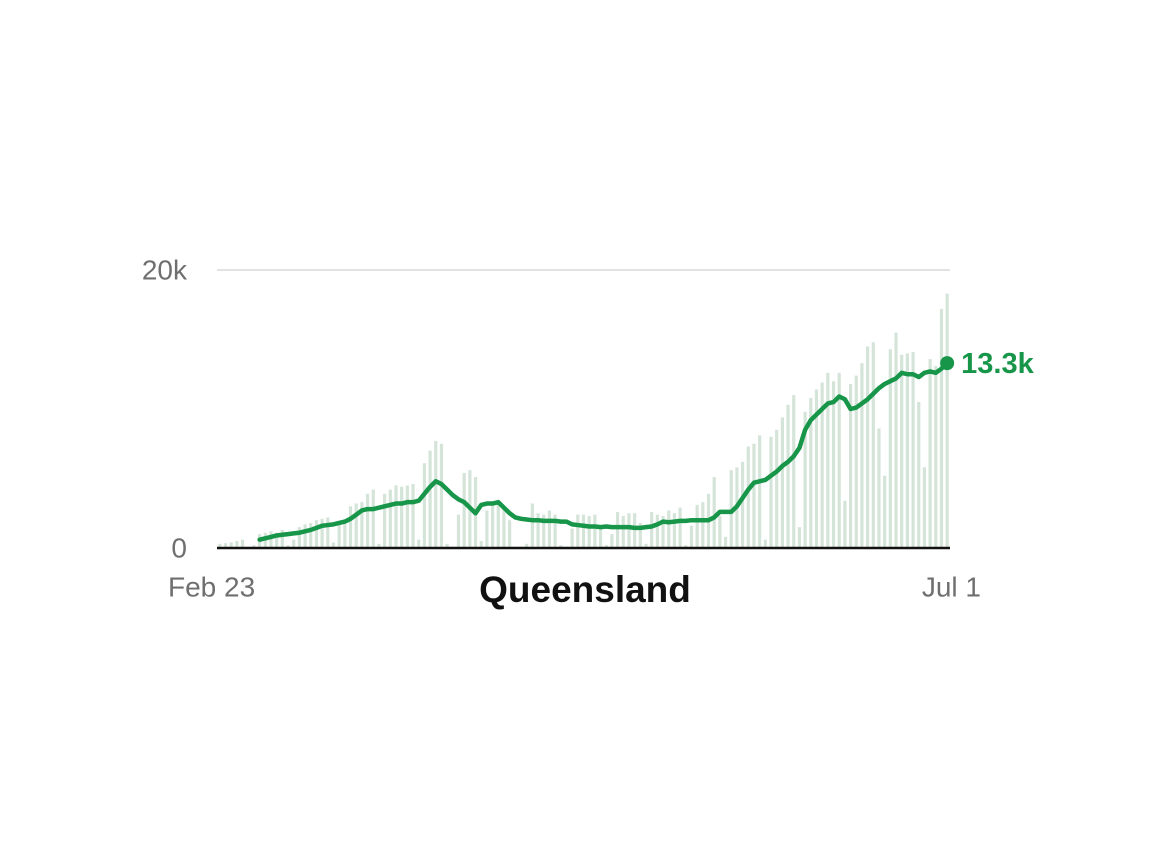 The image size is (1170, 855). Describe the element at coordinates (585, 589) in the screenshot. I see `chart-title: Queensland` at that location.